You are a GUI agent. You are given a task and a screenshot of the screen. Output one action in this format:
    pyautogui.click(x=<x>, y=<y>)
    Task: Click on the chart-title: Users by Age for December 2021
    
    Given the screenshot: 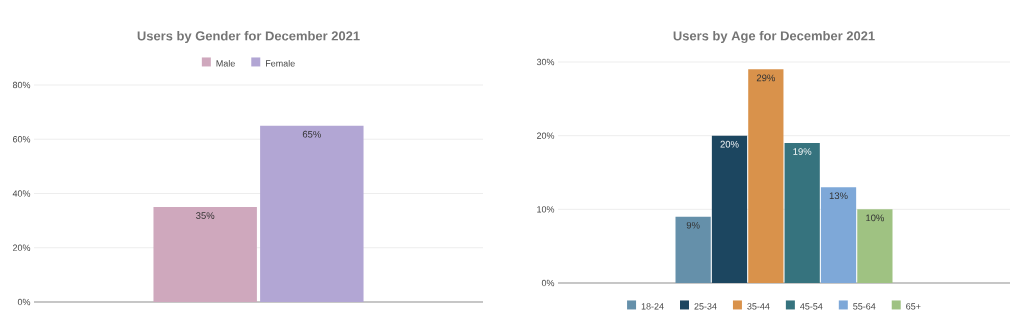 What is the action you would take?
    pyautogui.click(x=774, y=37)
    